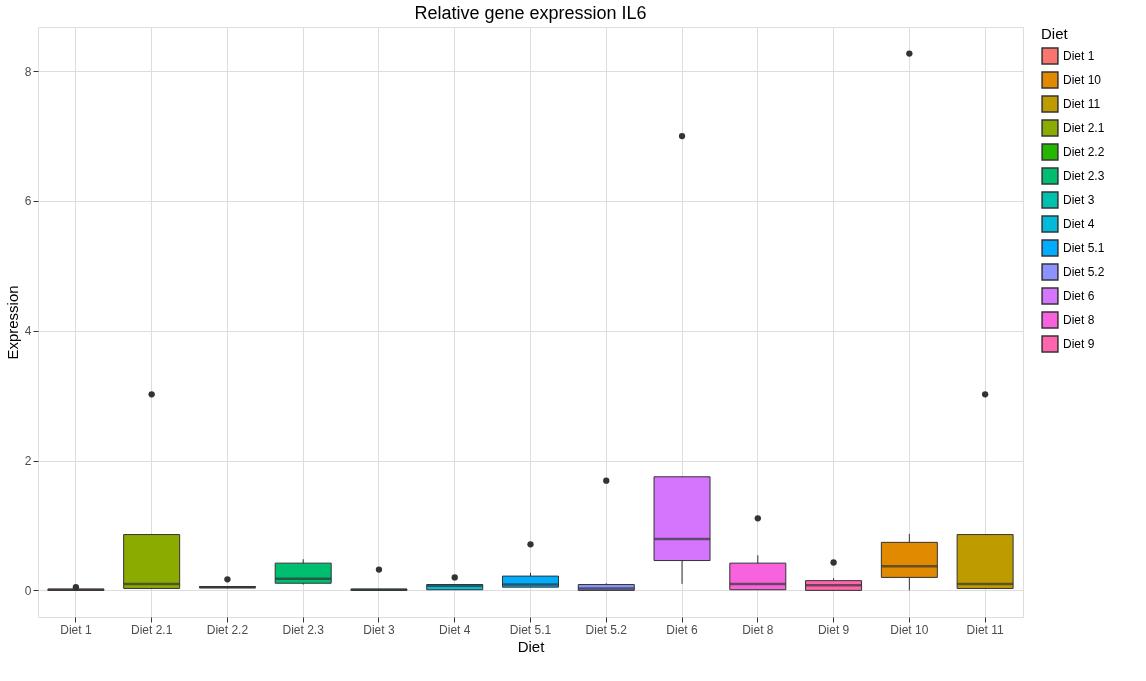  I want to click on legend-label: Diet 3, so click(1079, 200).